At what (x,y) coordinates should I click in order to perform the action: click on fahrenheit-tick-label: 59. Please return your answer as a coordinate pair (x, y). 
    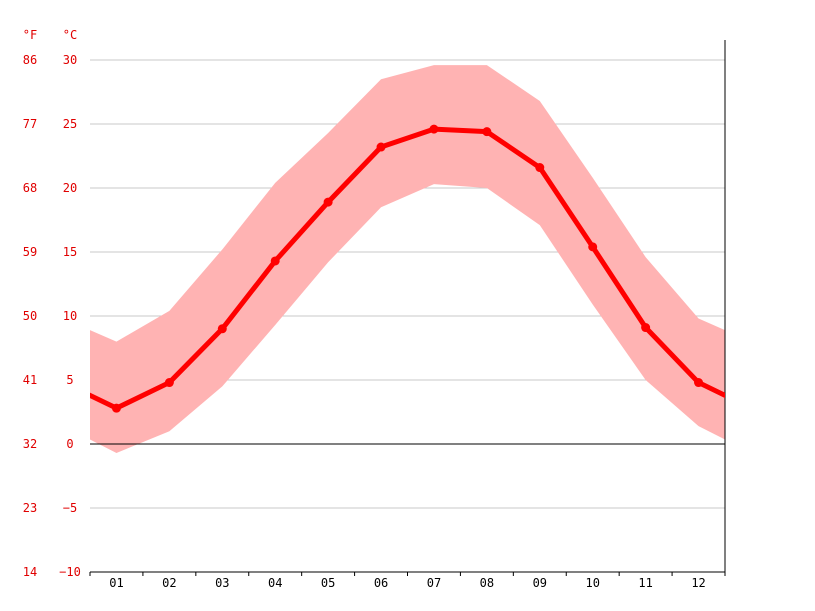
    Looking at the image, I should click on (30, 252).